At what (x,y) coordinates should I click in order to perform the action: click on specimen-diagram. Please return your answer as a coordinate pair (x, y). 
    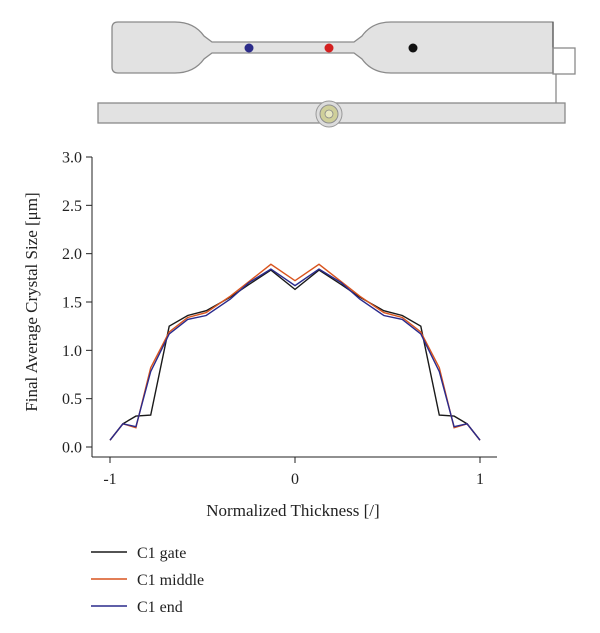
    Looking at the image, I should click on (336, 74).